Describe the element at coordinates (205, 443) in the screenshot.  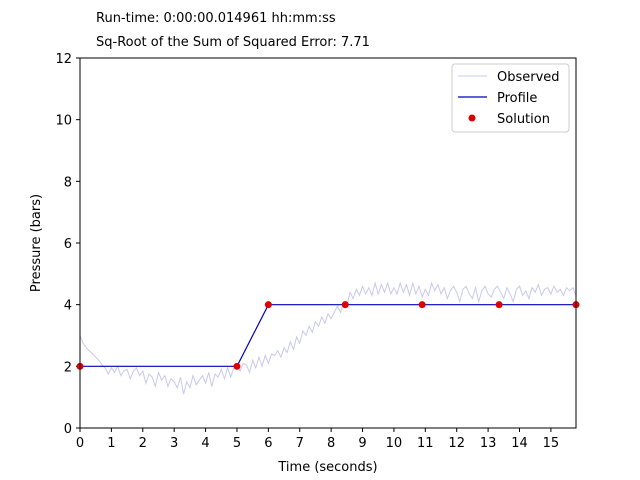
I see `x-tick-label: 4` at that location.